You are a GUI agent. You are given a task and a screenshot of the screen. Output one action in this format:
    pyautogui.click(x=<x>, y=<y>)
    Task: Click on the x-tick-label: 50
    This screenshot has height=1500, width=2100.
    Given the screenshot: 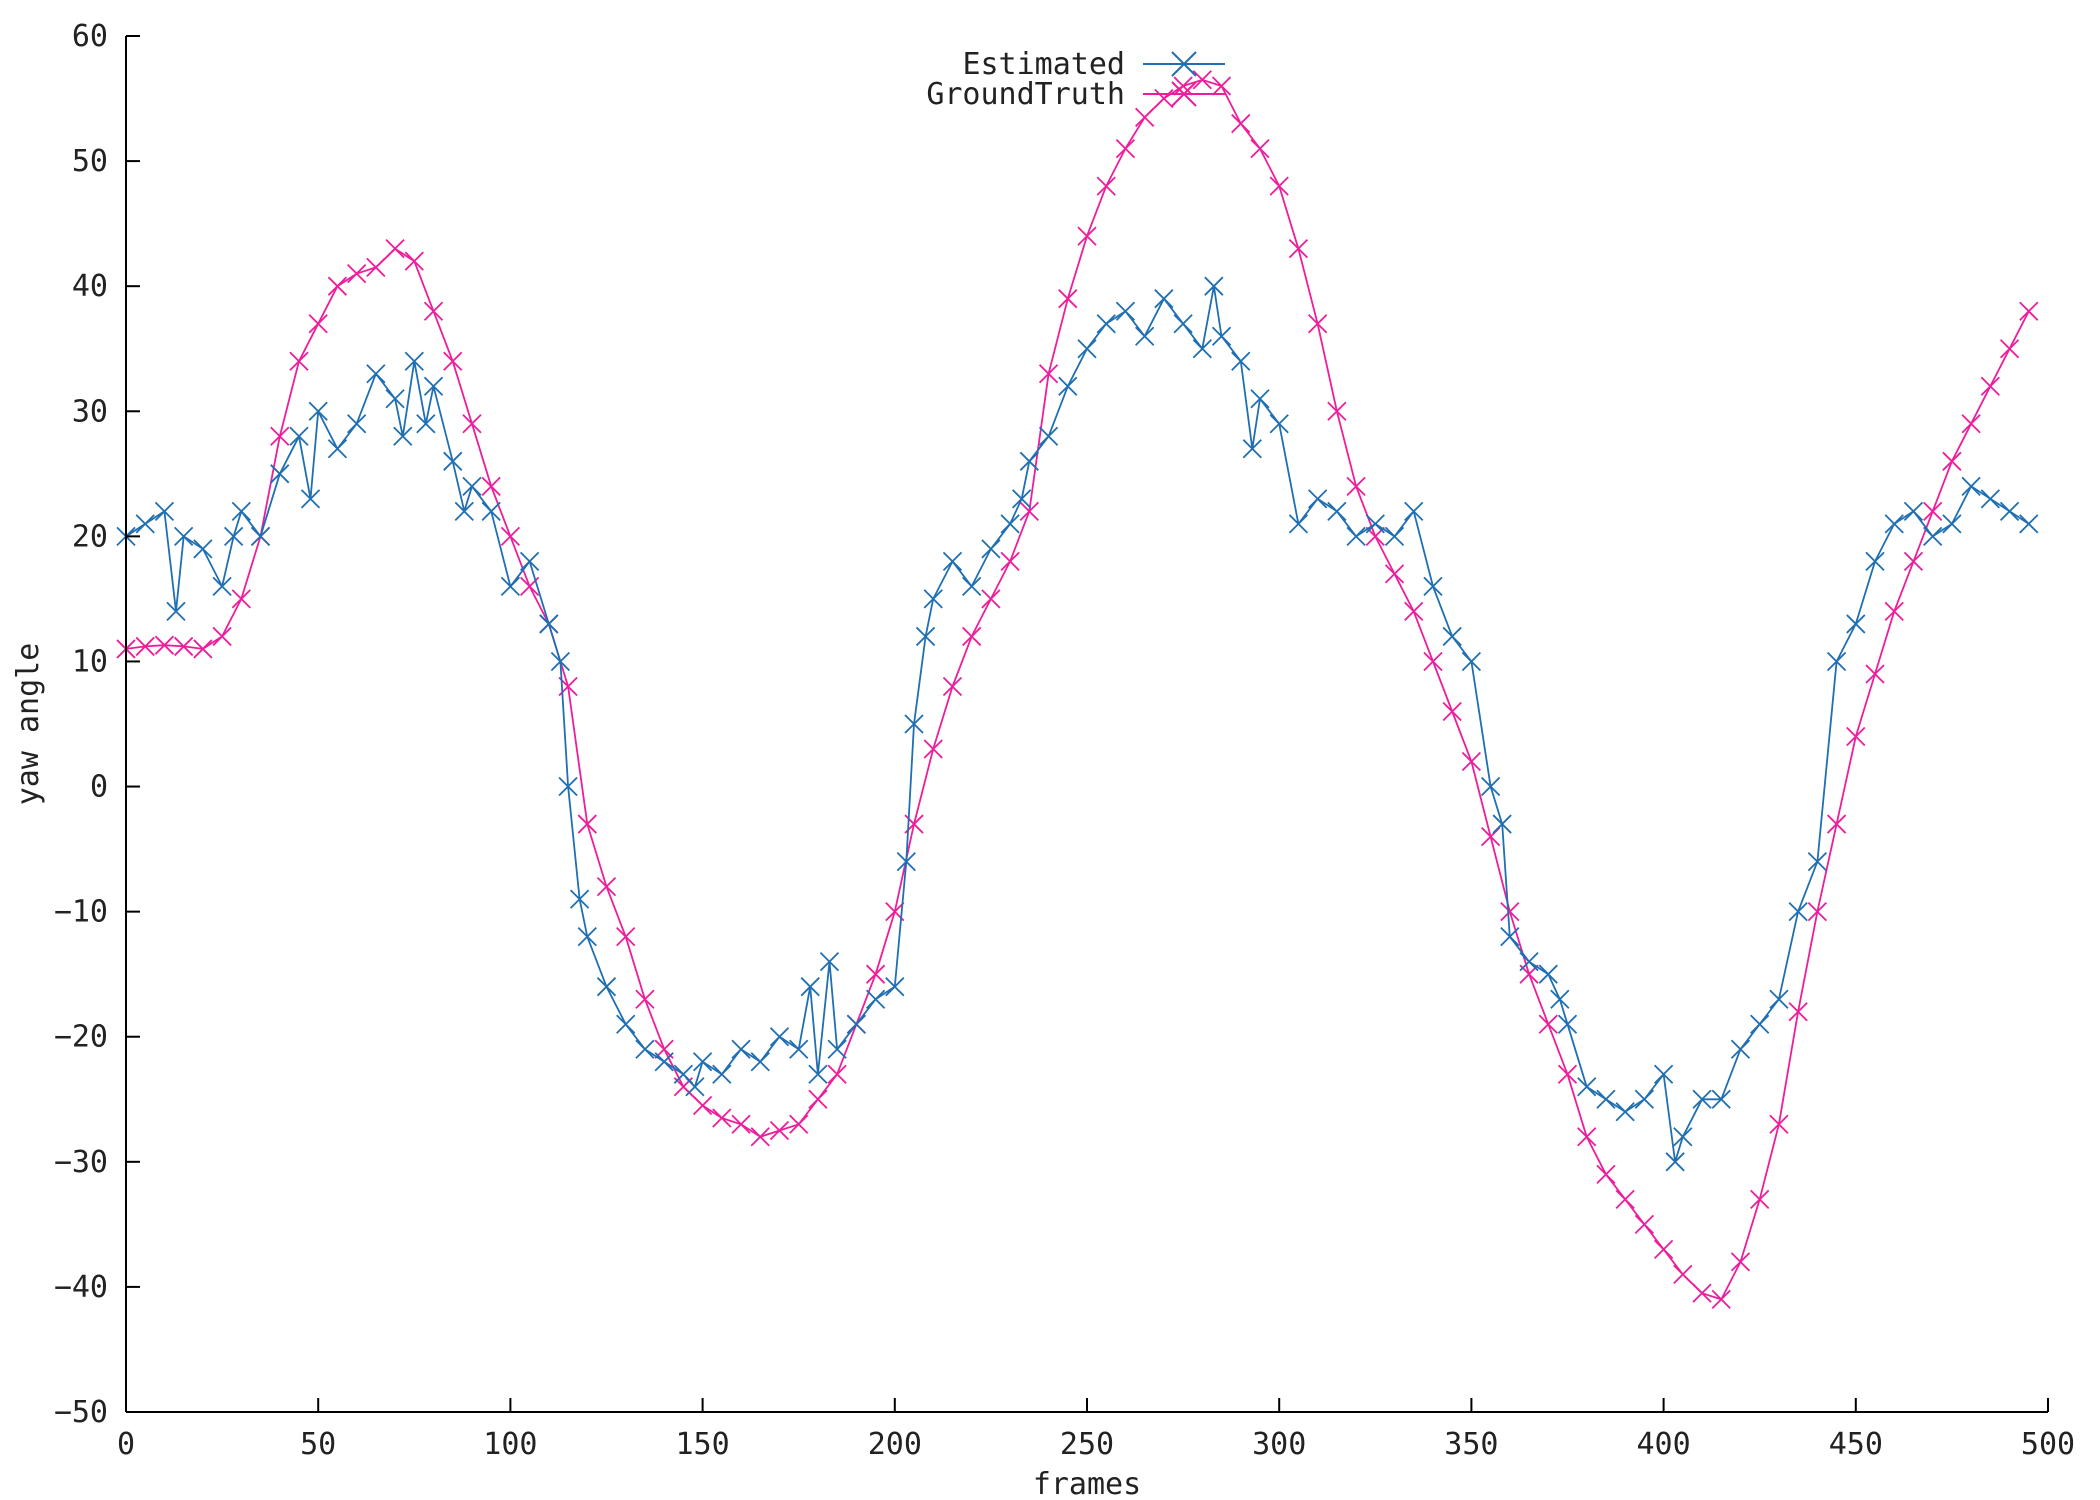 What is the action you would take?
    pyautogui.click(x=318, y=1444)
    